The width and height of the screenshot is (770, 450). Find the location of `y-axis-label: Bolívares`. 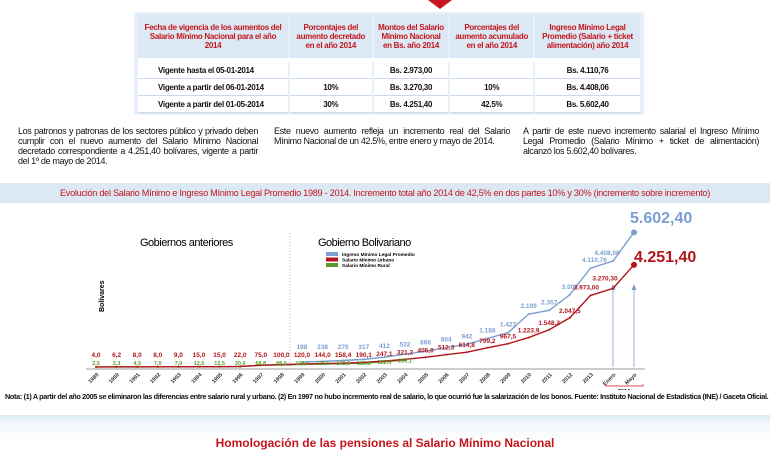

y-axis-label: Bolívares is located at coordinates (102, 296).